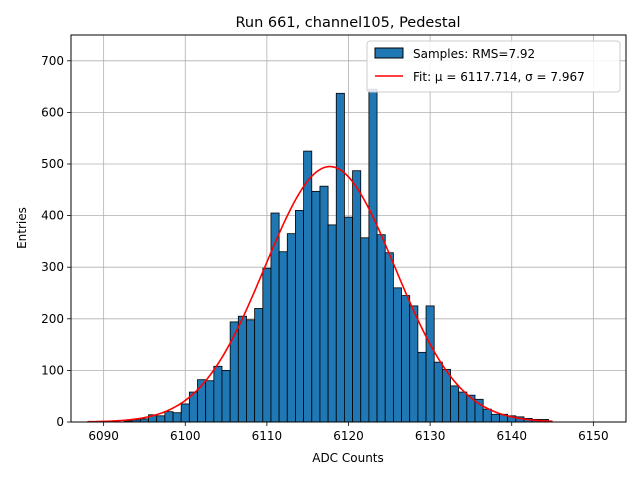  Describe the element at coordinates (348, 436) in the screenshot. I see `x-tick-label: 6120` at that location.